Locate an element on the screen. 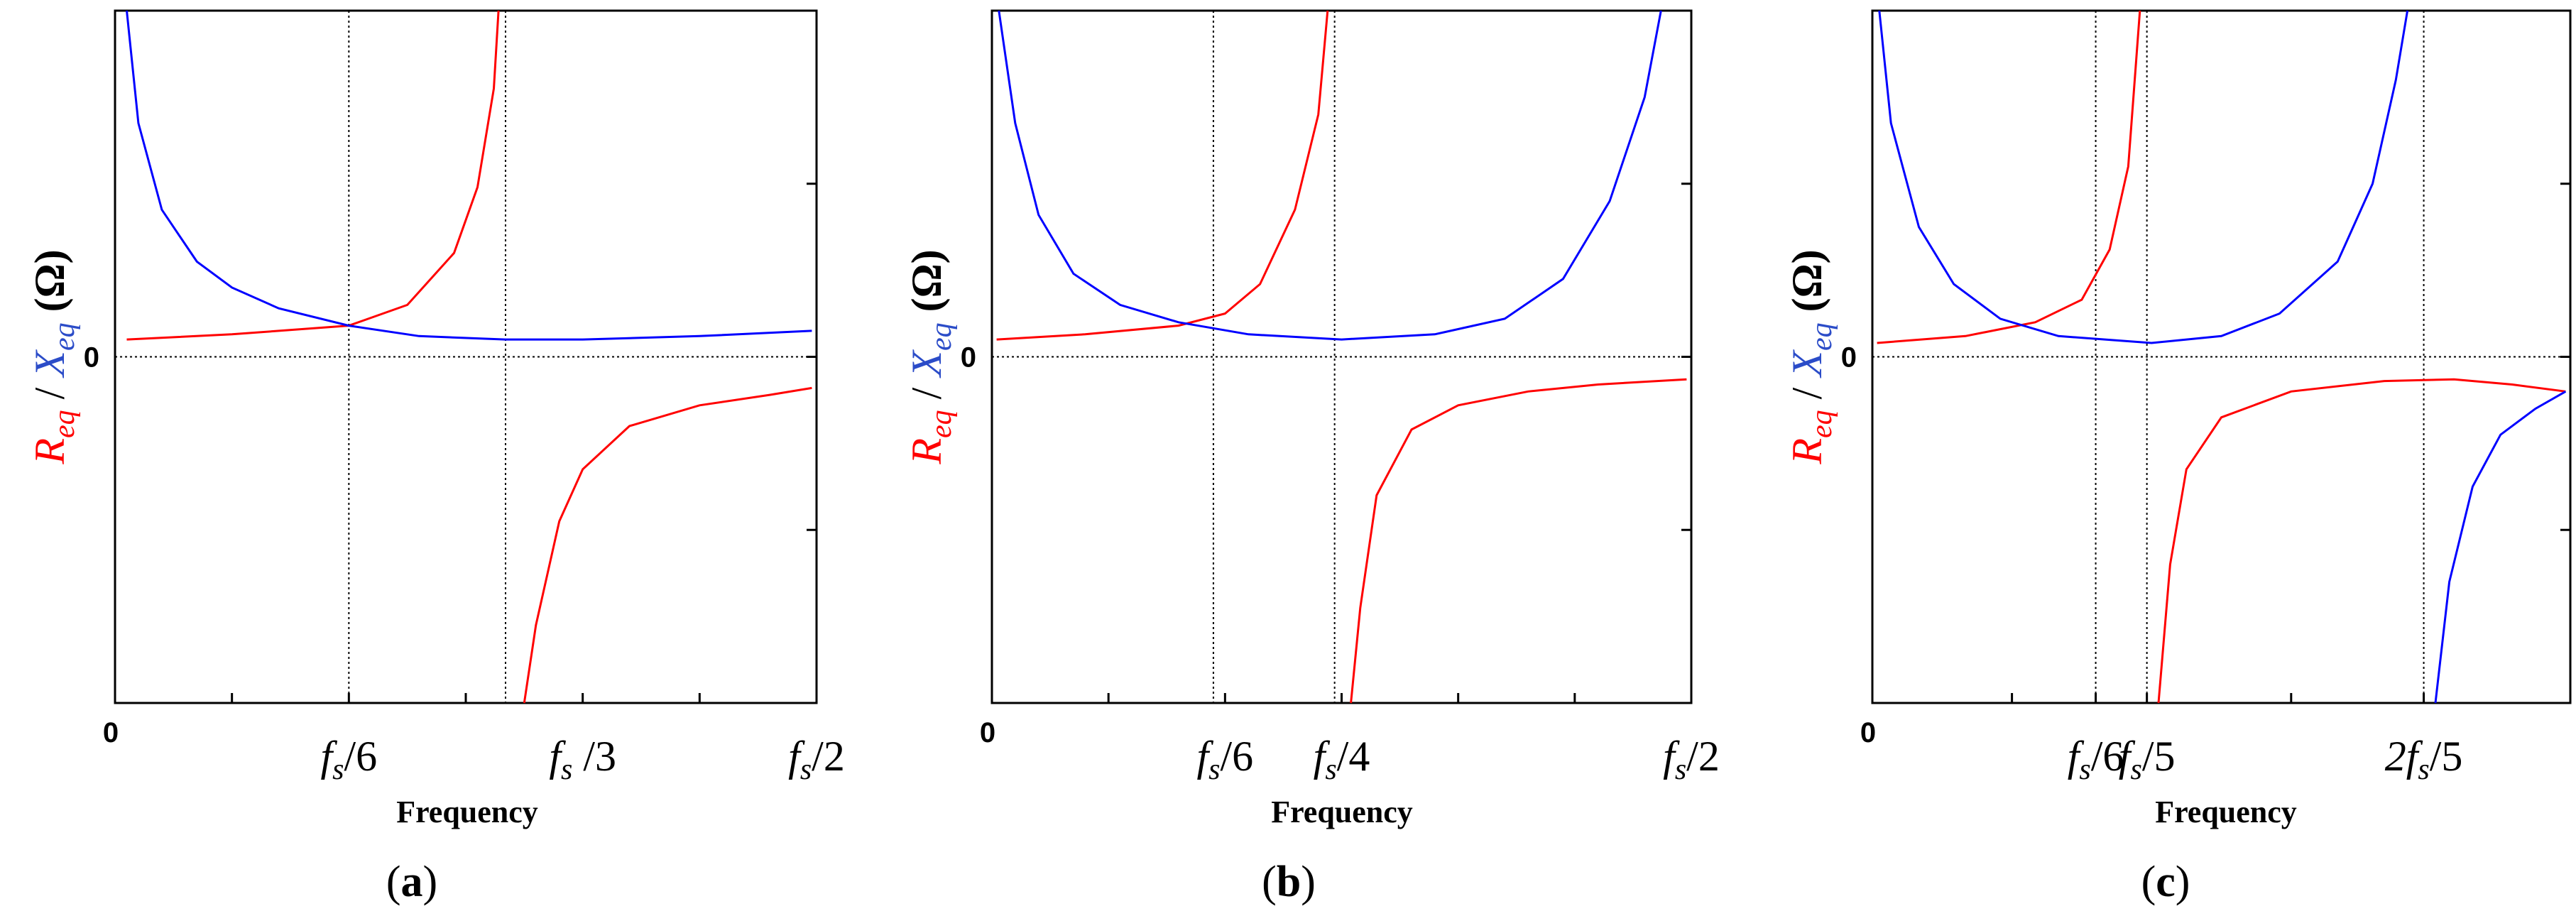 The height and width of the screenshot is (916, 2576). panel-label: (a) is located at coordinates (411, 882).